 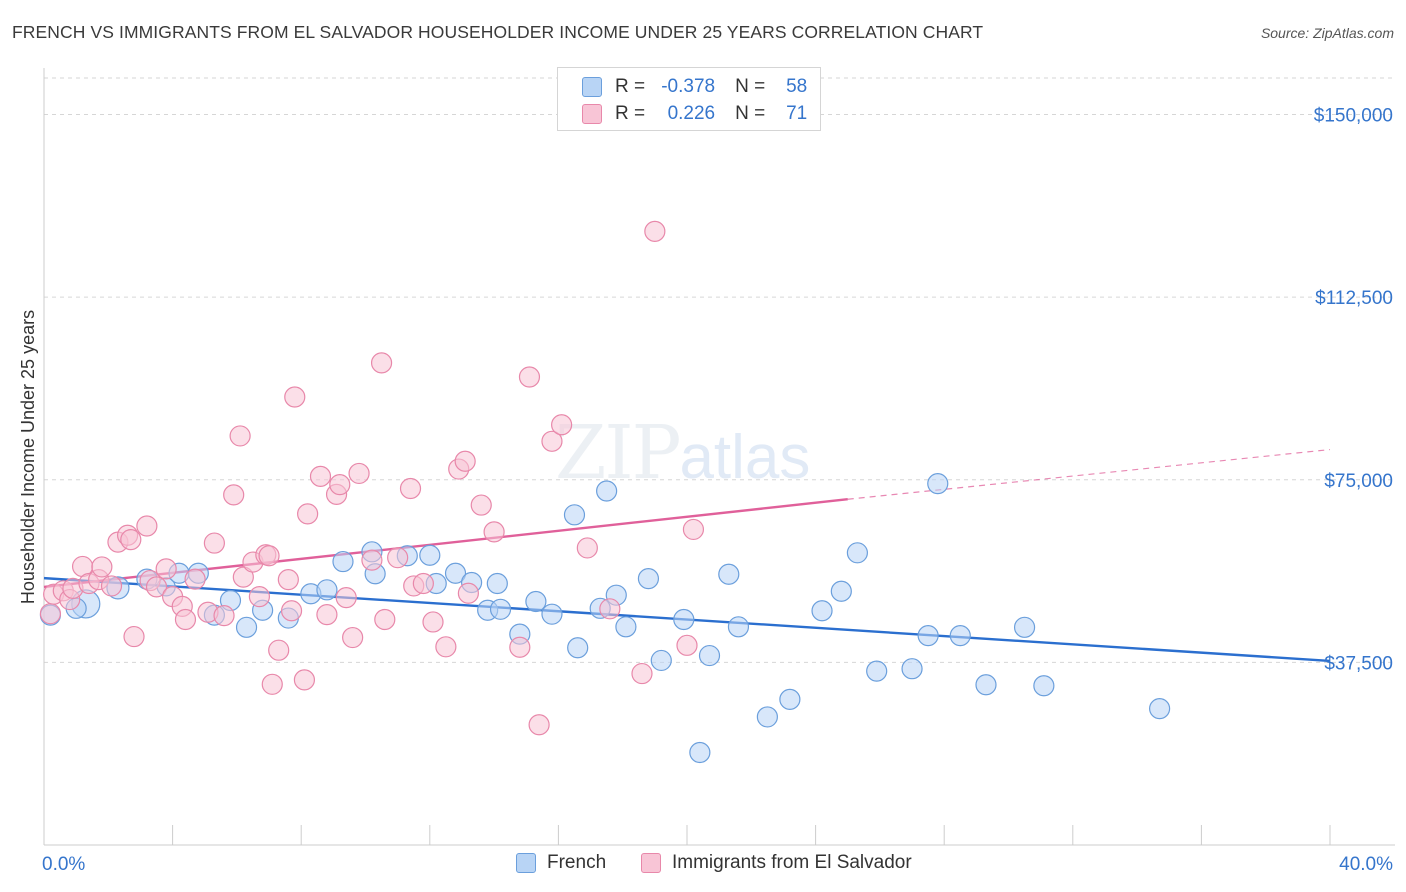 I want to click on x-tick-label: 0.0%, so click(x=63, y=864).